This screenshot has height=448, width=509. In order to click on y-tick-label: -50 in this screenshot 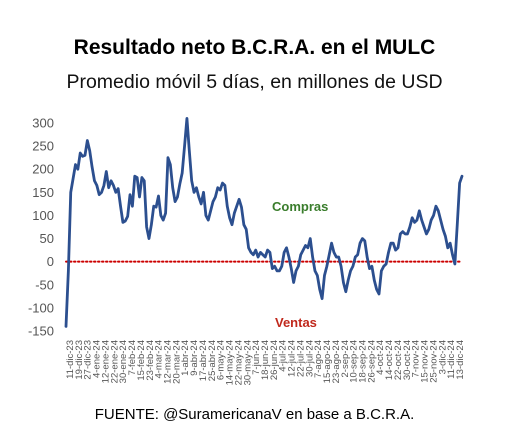, I will do `click(44, 284)`.